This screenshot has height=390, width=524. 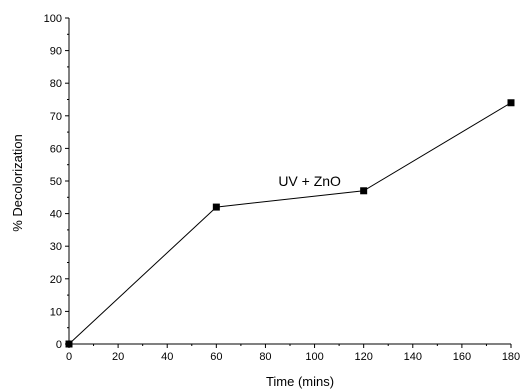 What do you see at coordinates (314, 357) in the screenshot?
I see `x-tick-label: 100` at bounding box center [314, 357].